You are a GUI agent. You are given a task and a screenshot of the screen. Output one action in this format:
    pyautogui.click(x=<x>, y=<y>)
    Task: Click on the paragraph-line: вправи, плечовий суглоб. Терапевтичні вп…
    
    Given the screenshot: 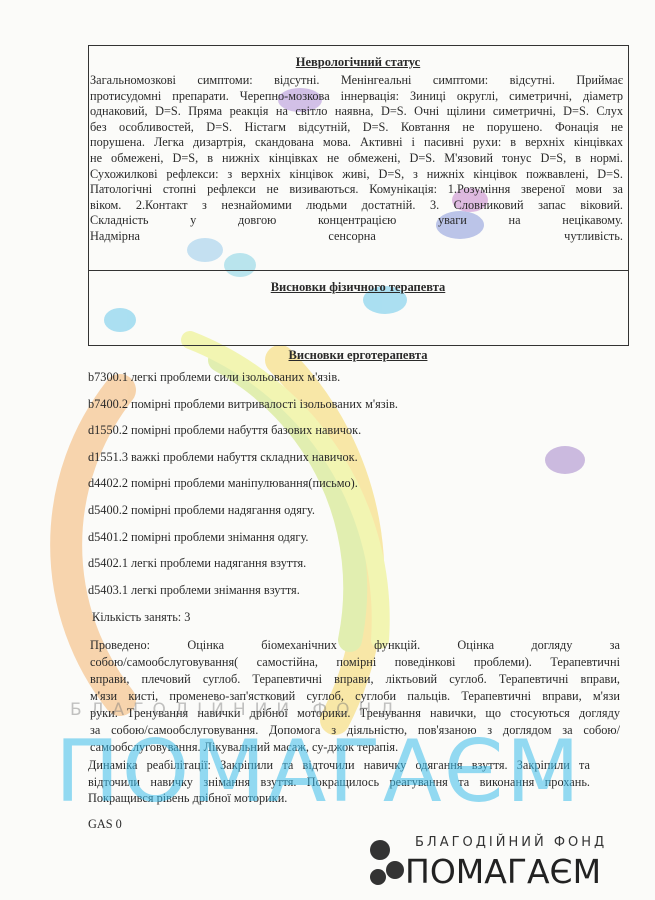 What is the action you would take?
    pyautogui.click(x=355, y=679)
    